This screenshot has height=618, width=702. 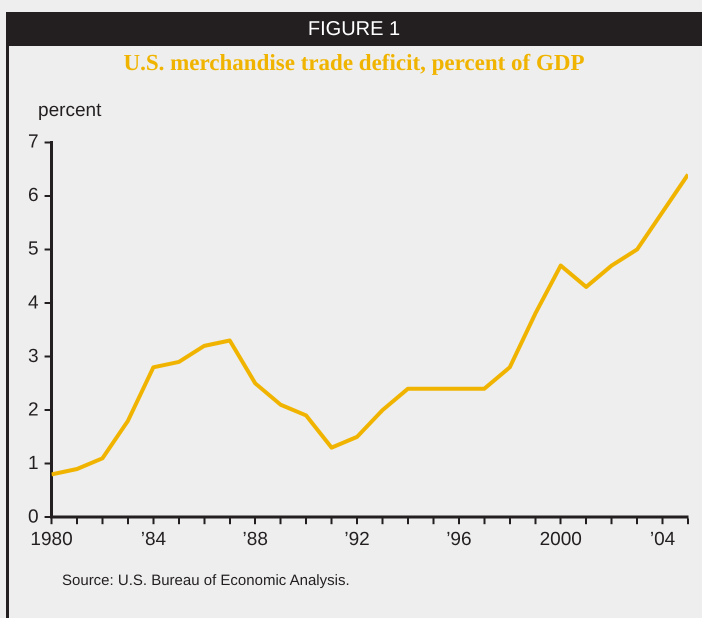 What do you see at coordinates (459, 539) in the screenshot?
I see `x-tick-label: ’96` at bounding box center [459, 539].